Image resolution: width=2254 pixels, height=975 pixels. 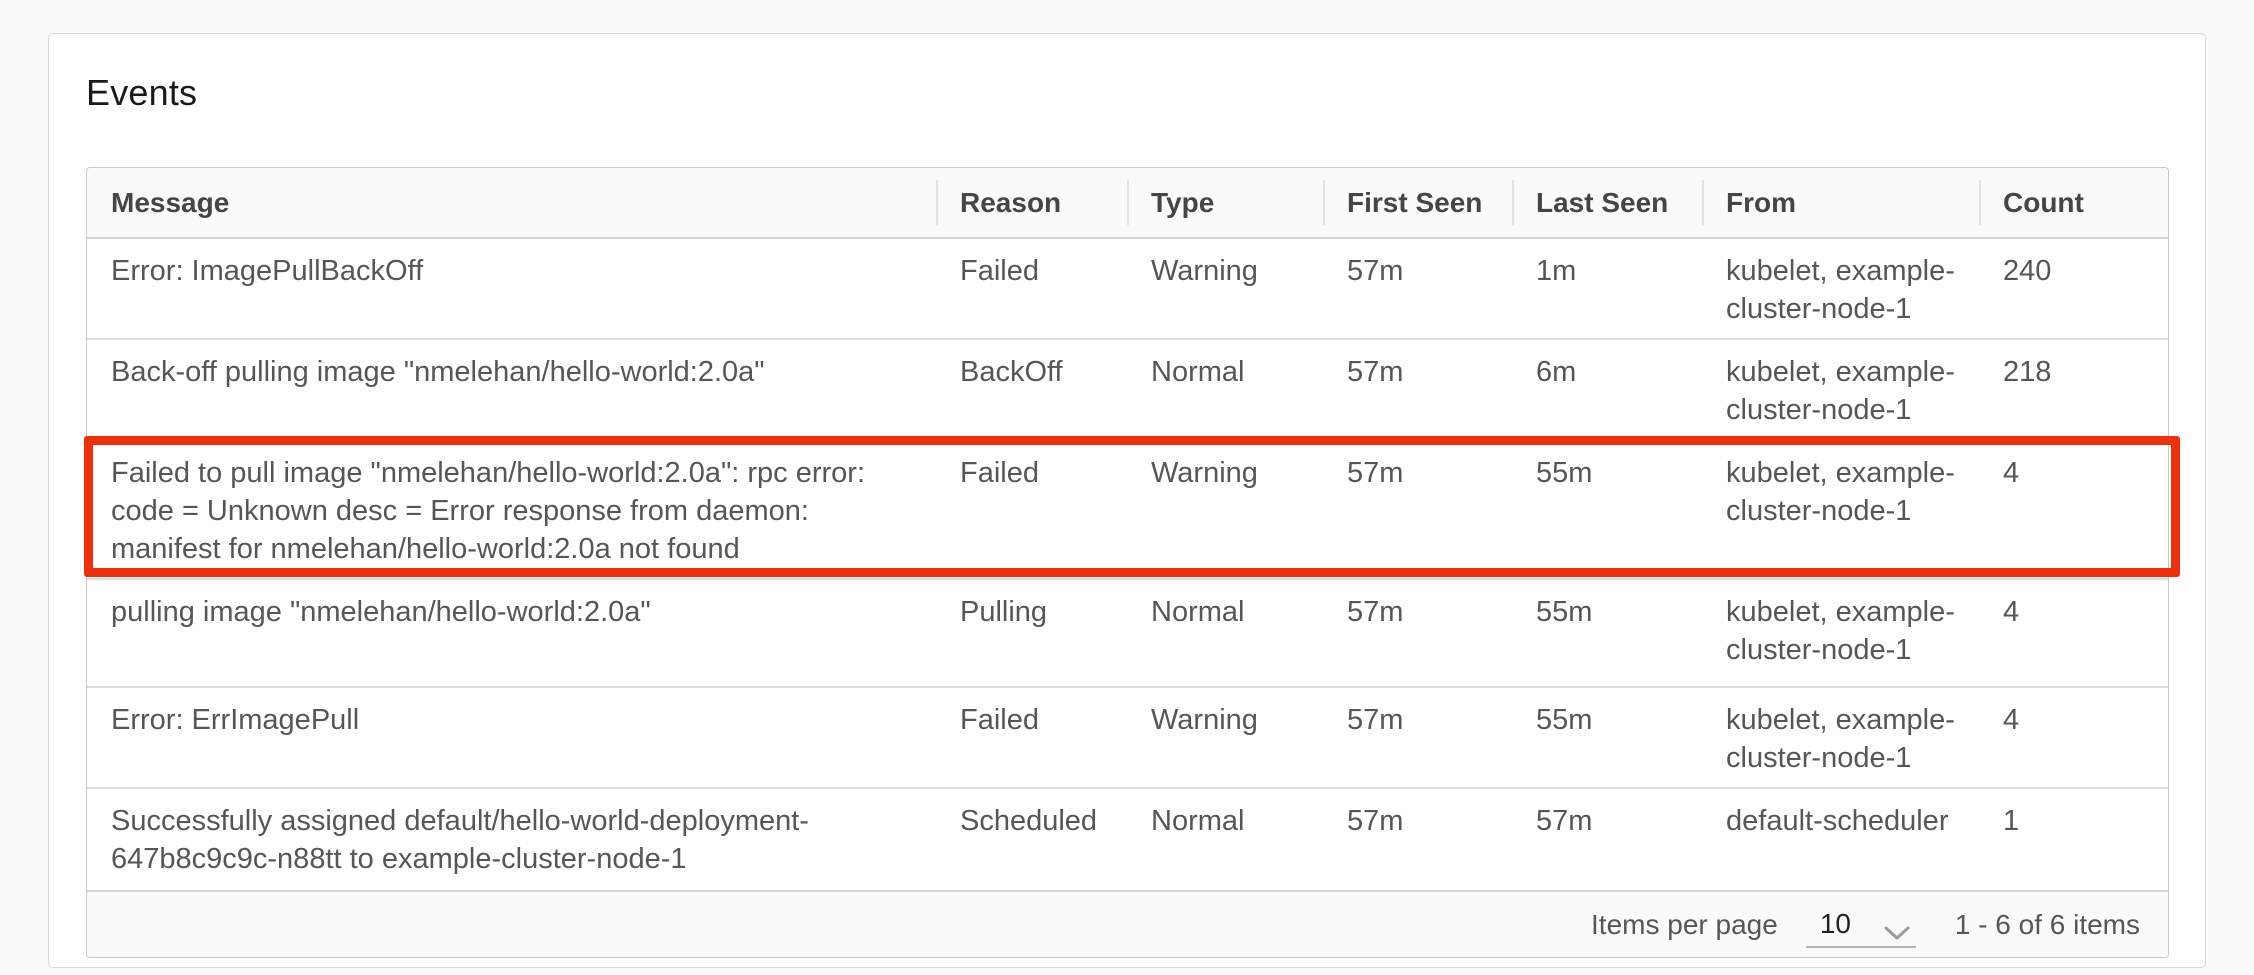 What do you see at coordinates (2073, 389) in the screenshot?
I see `cell-count: 218` at bounding box center [2073, 389].